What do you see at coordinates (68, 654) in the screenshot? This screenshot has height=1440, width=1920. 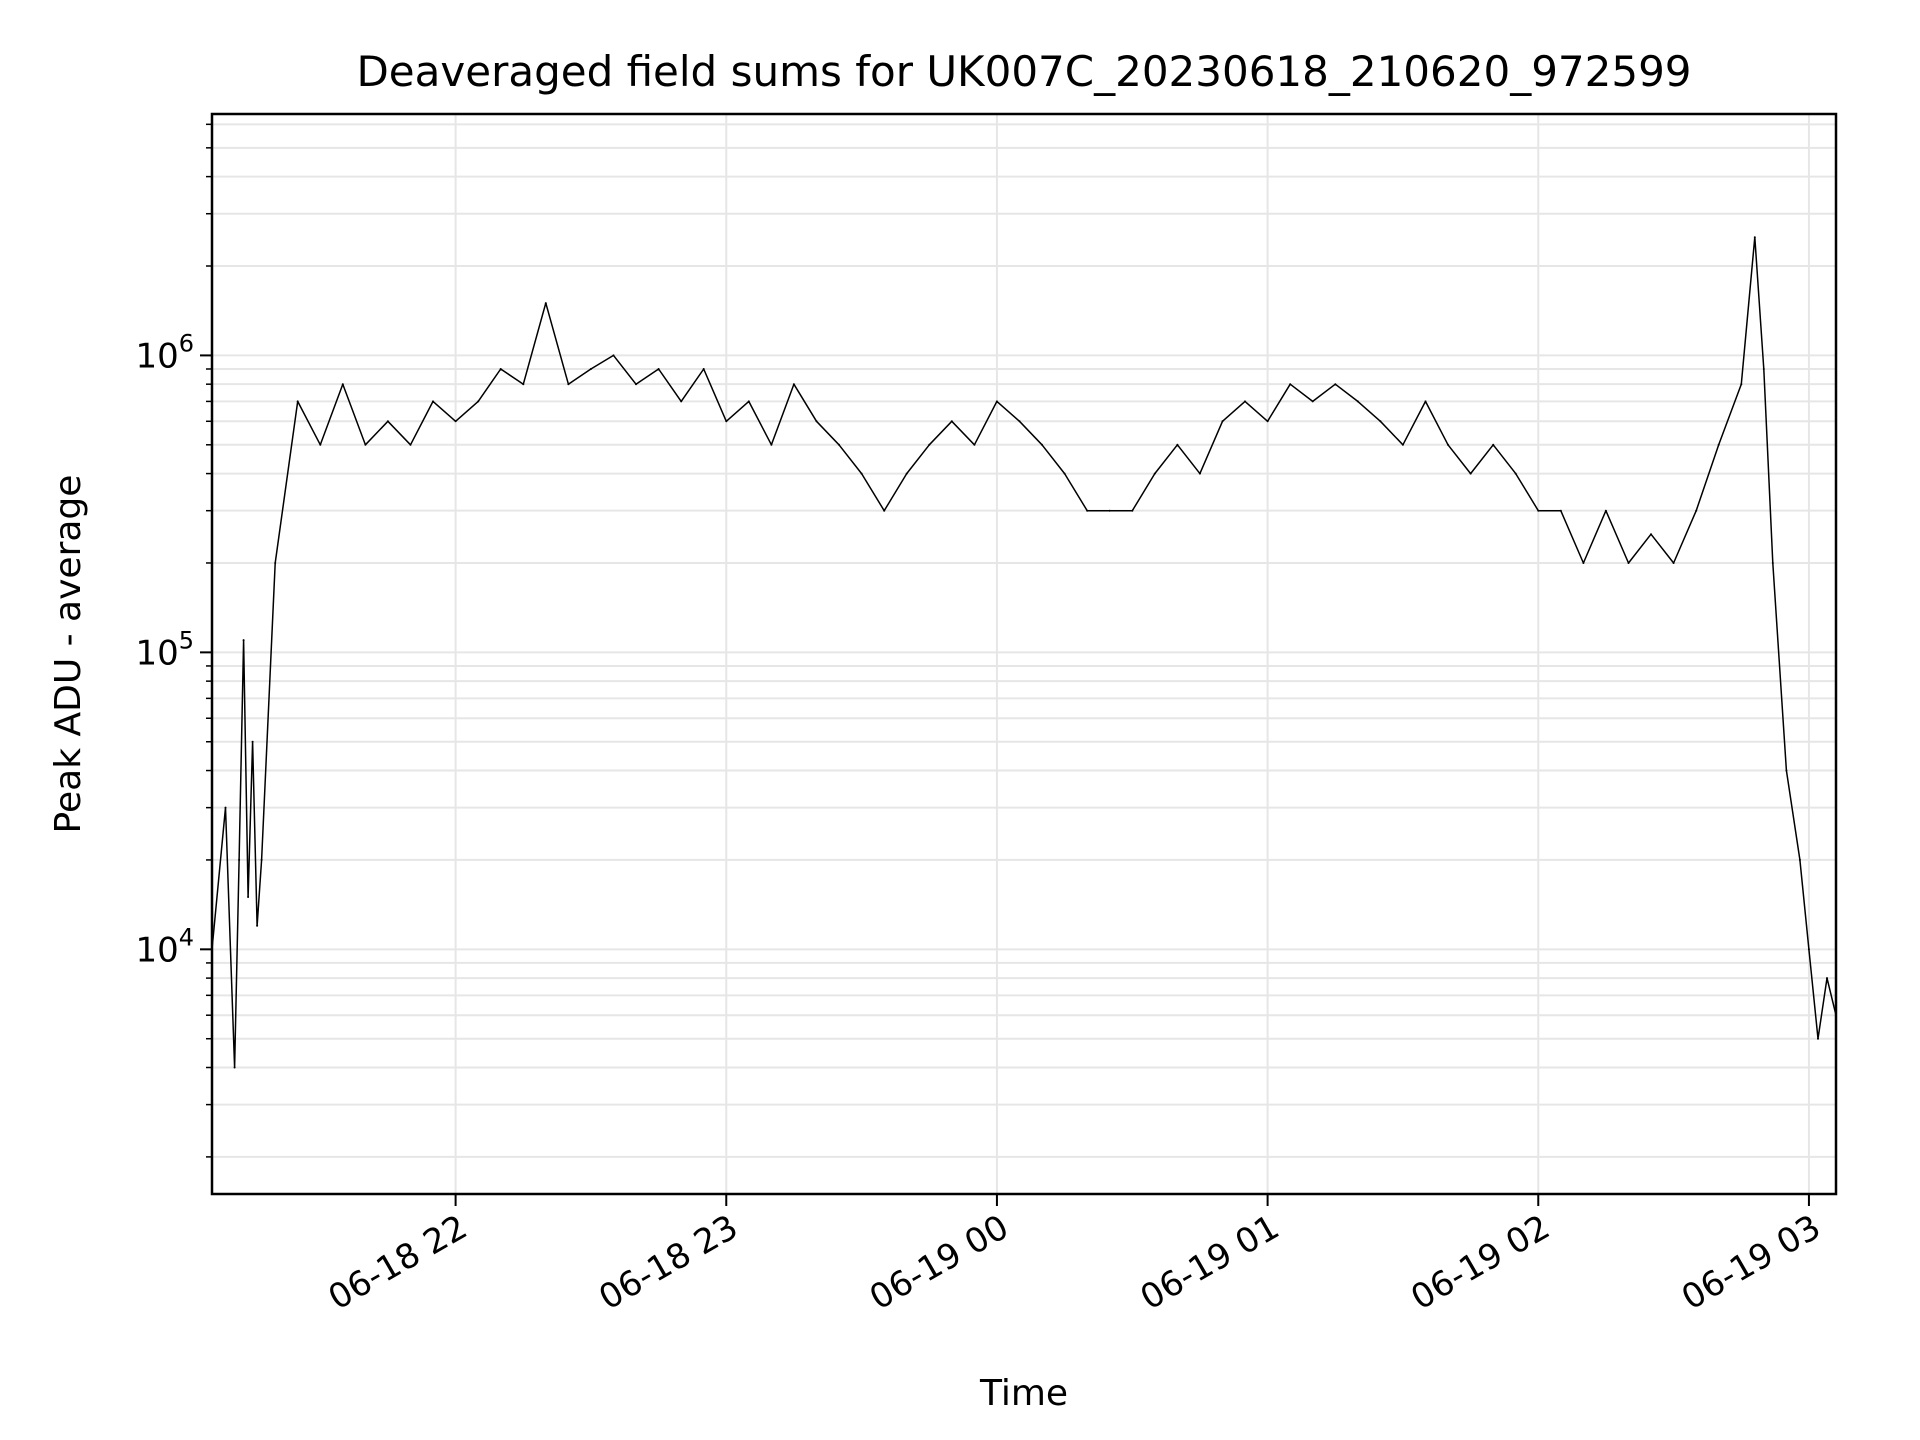 I see `y-axis-label: Peak ADU - average` at bounding box center [68, 654].